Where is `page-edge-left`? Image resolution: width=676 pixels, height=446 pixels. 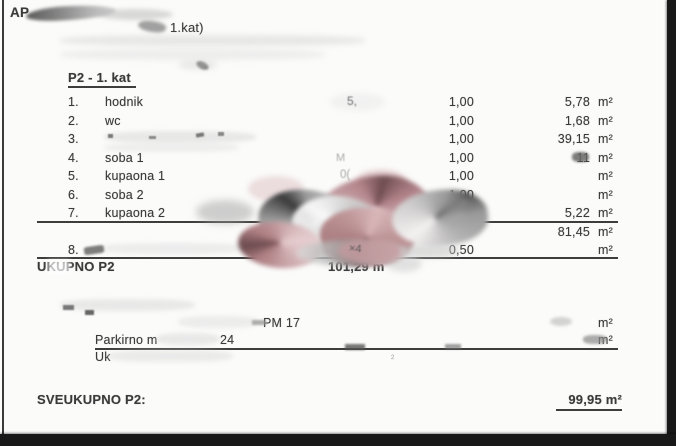
page-edge-left is located at coordinates (3, 223).